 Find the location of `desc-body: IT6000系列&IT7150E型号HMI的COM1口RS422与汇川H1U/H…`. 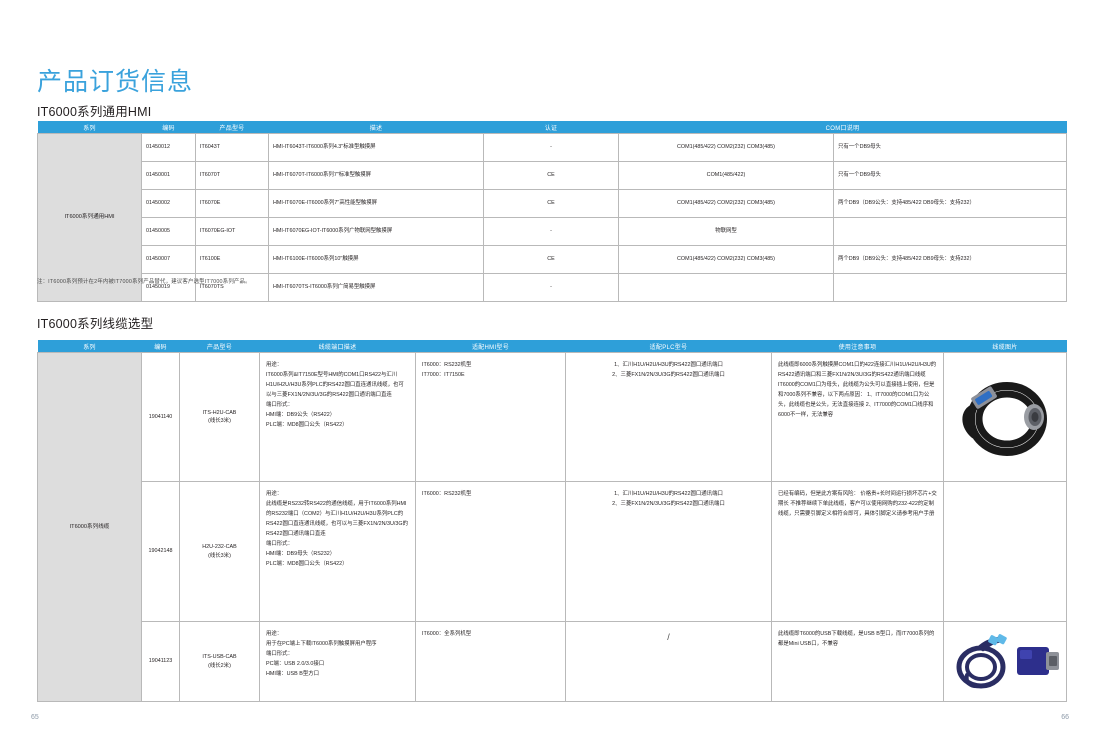

desc-body: IT6000系列&IT7150E型号HMI的COM1口RS422与汇川H1U/H… is located at coordinates (335, 385).